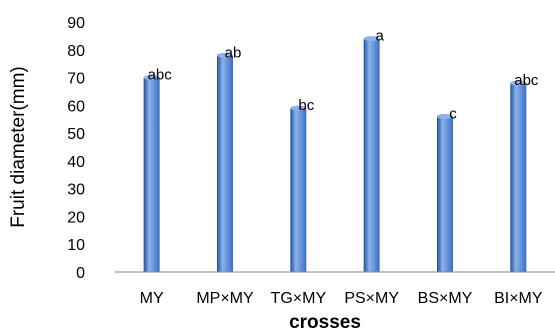 Image resolution: width=555 pixels, height=332 pixels. What do you see at coordinates (445, 298) in the screenshot?
I see `x-category-label: BS×MY` at bounding box center [445, 298].